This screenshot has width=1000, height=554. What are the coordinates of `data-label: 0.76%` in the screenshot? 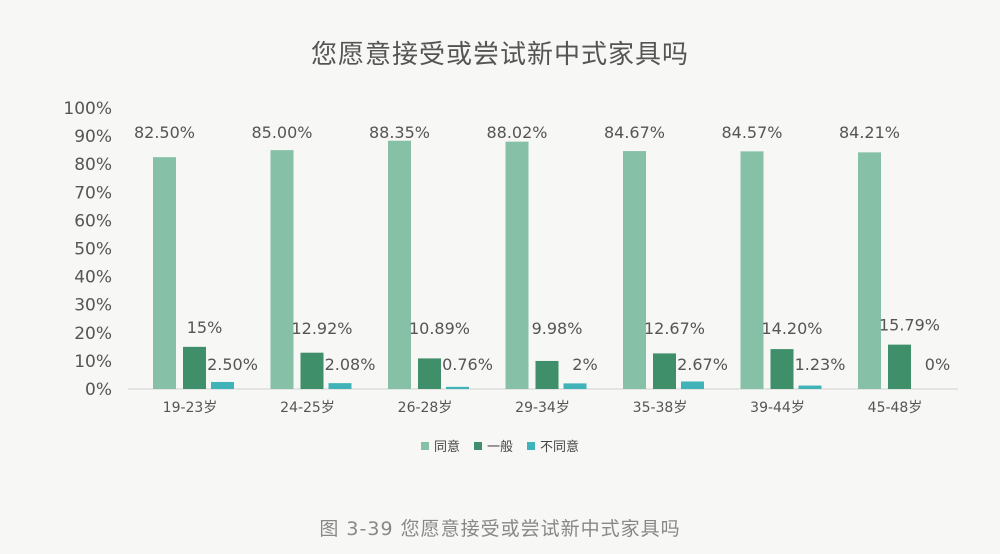 It's located at (467, 364).